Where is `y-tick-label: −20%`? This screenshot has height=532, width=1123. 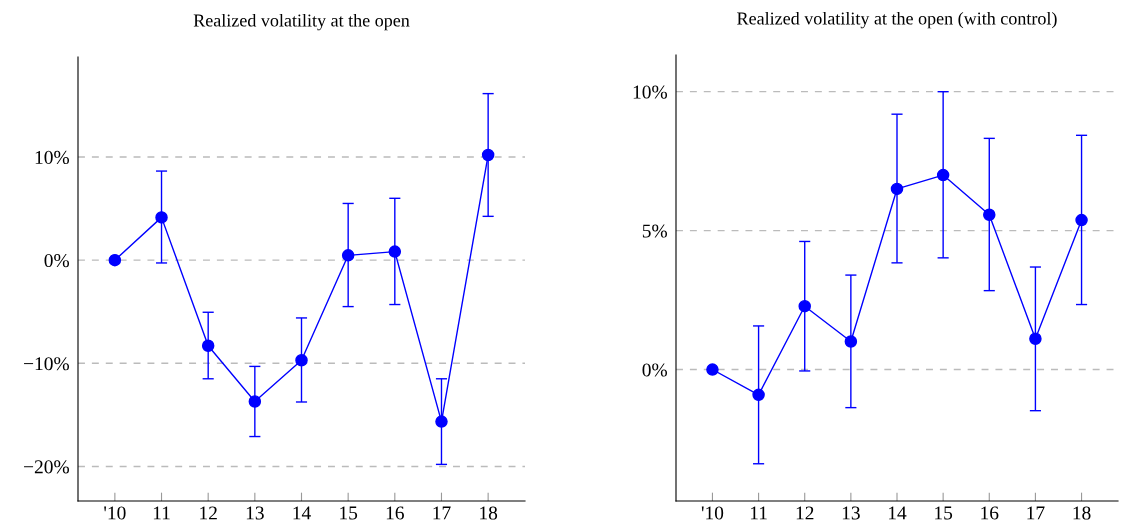
y-tick-label: −20% is located at coordinates (47, 467).